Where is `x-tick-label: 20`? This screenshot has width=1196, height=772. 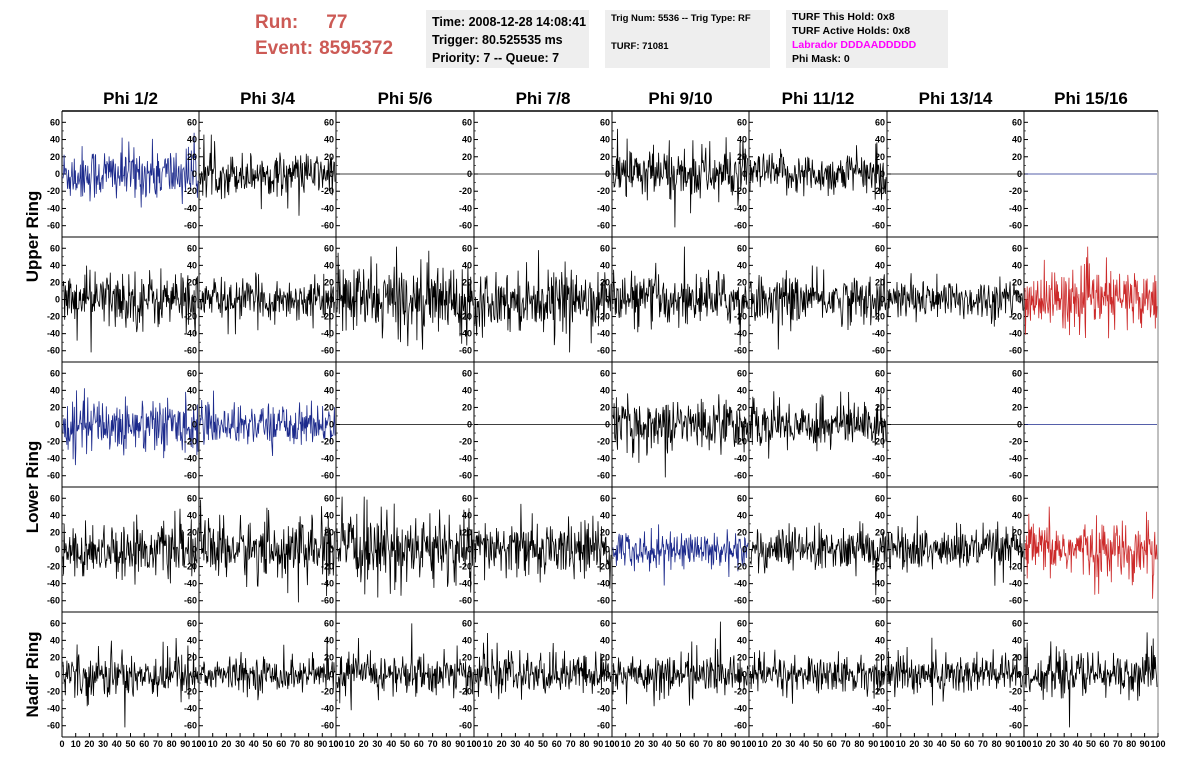
x-tick-label: 20 is located at coordinates (226, 744).